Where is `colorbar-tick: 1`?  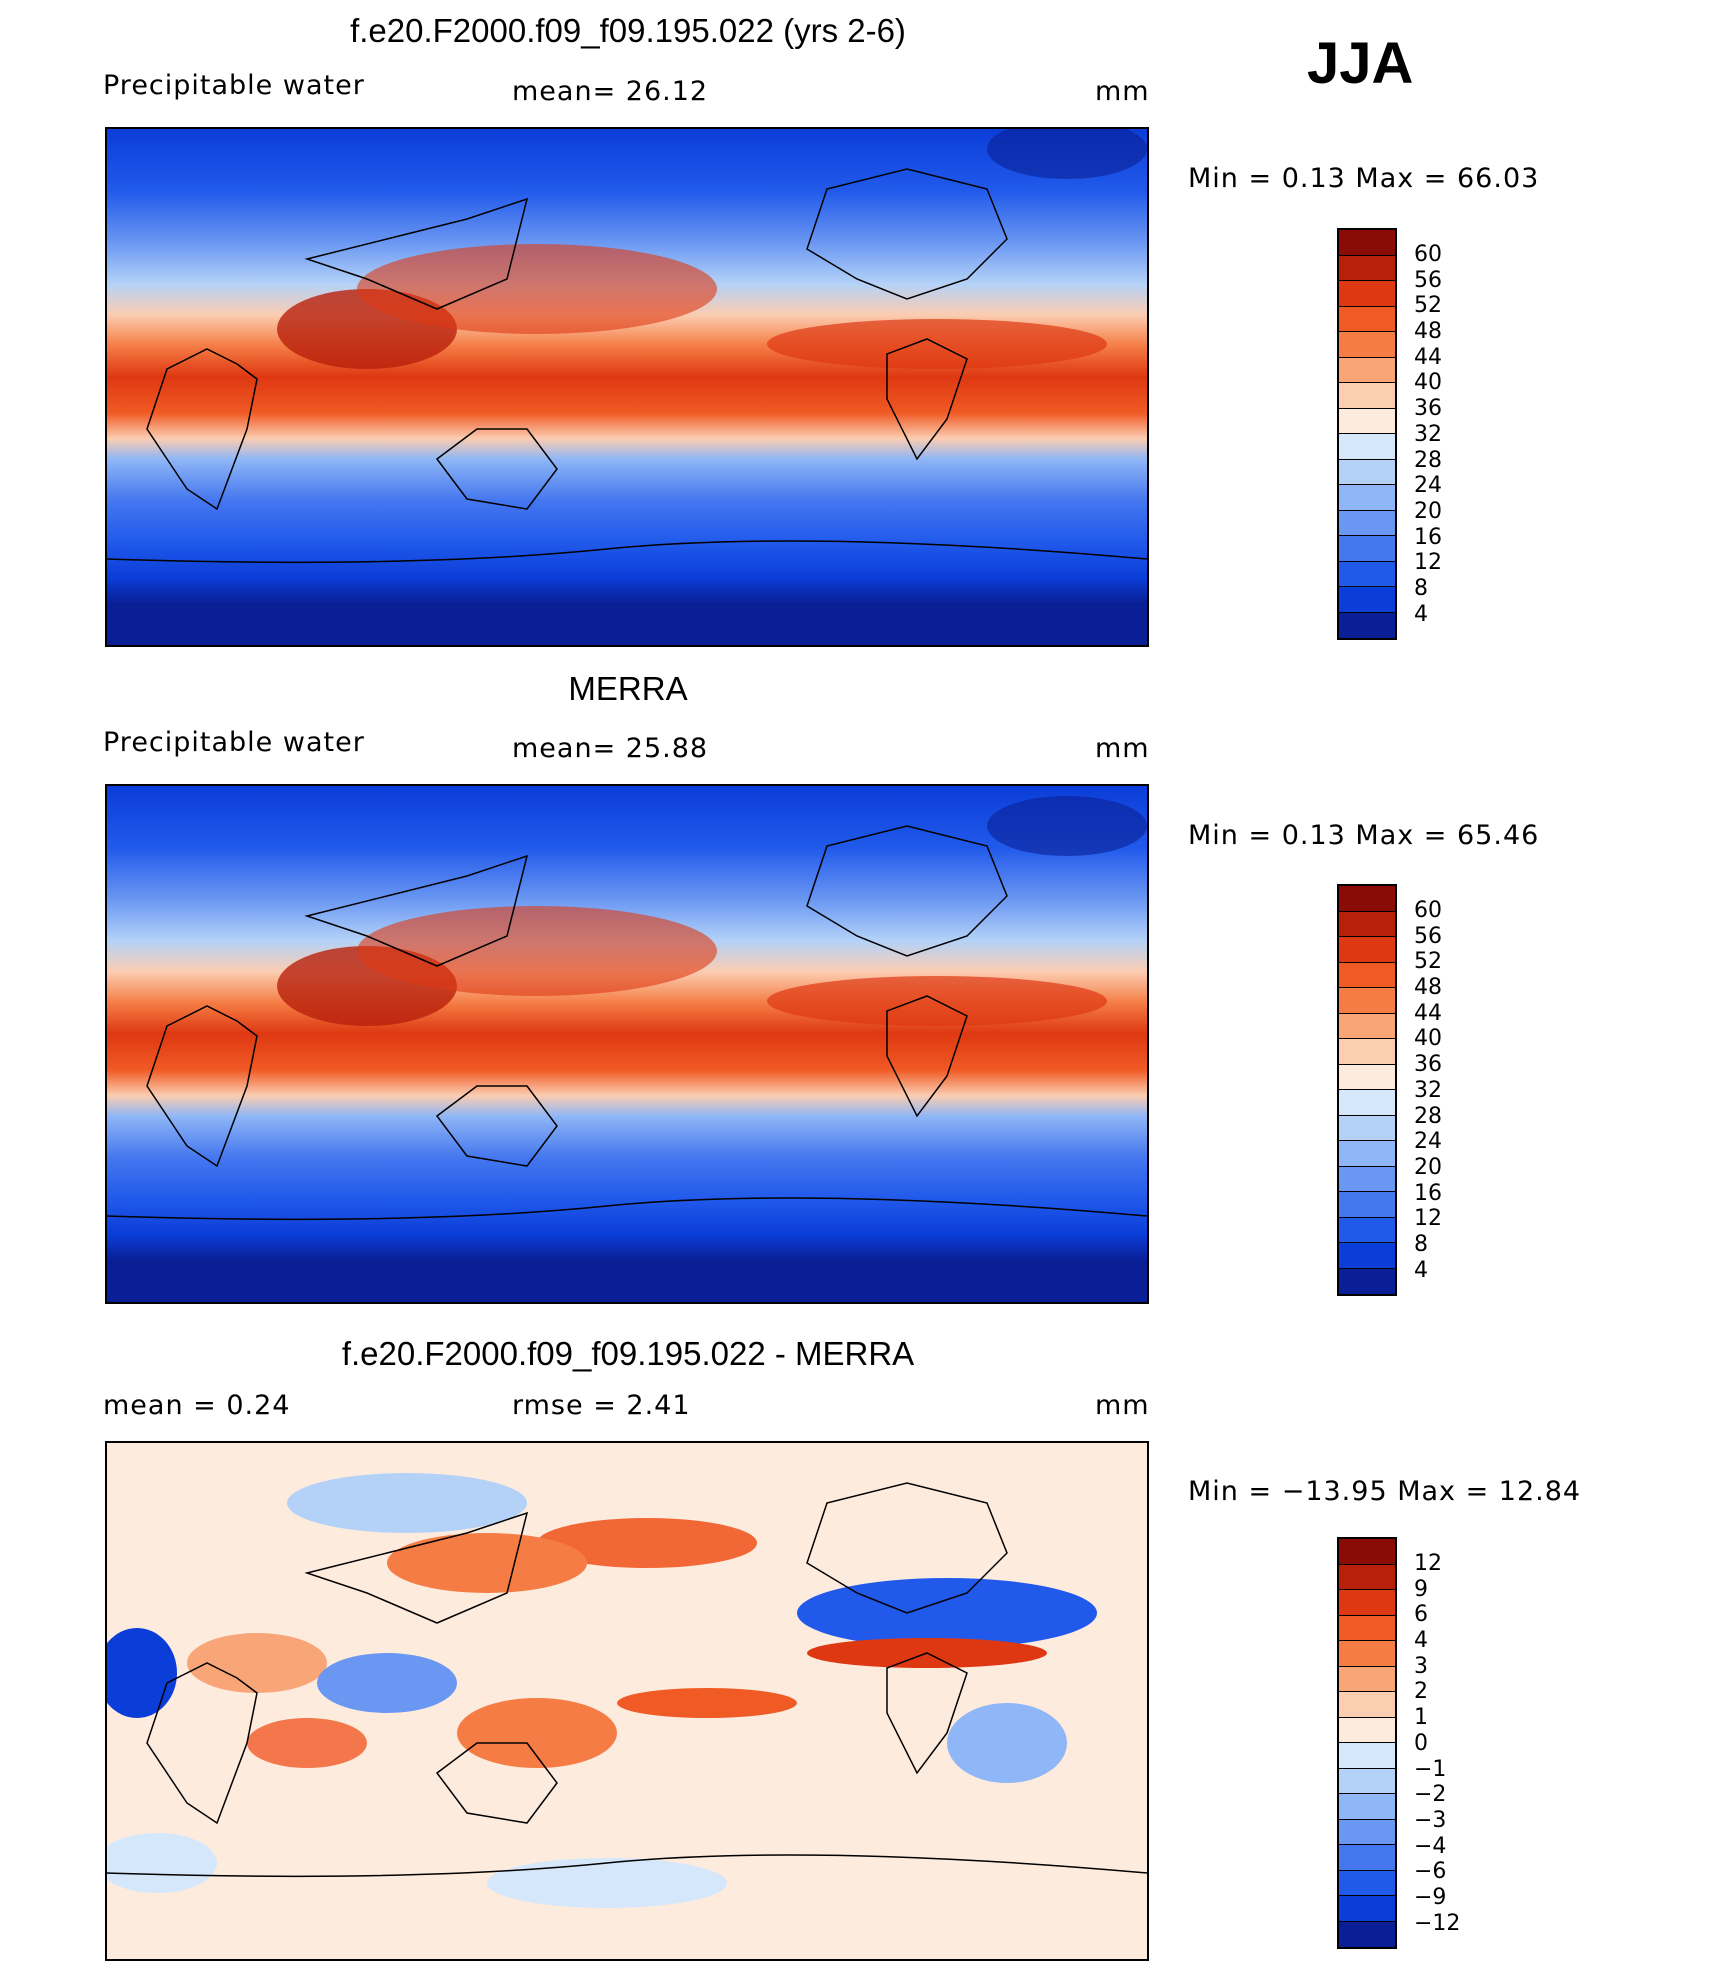
colorbar-tick: 1 is located at coordinates (1421, 1717).